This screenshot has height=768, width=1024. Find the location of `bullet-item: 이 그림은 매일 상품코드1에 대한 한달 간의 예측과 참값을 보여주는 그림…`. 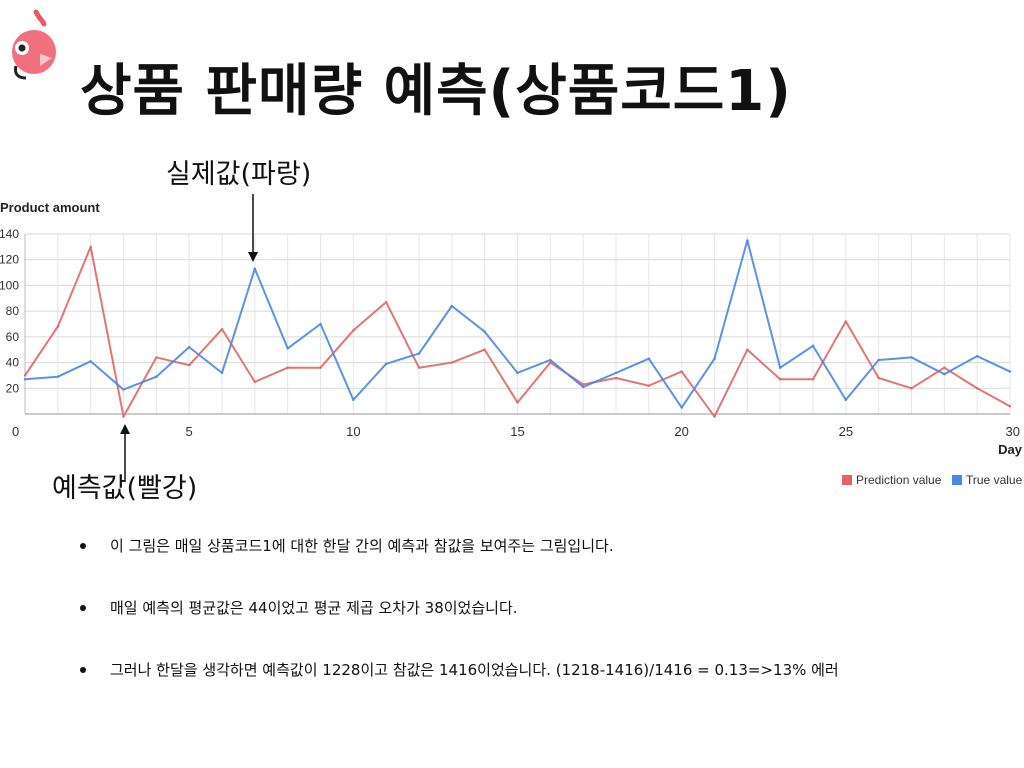

bullet-item: 이 그림은 매일 상품코드1에 대한 한달 간의 예측과 참값을 보여주는 그림… is located at coordinates (458, 546).